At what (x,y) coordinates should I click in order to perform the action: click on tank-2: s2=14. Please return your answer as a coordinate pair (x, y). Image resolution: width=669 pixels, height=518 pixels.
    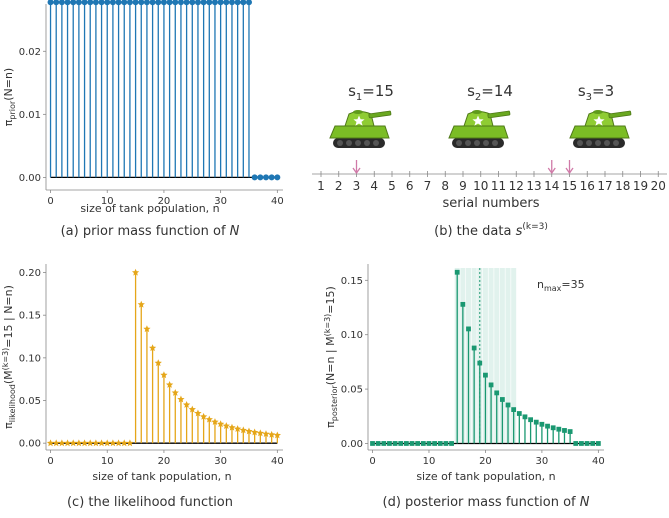
    Looking at the image, I should click on (480, 115).